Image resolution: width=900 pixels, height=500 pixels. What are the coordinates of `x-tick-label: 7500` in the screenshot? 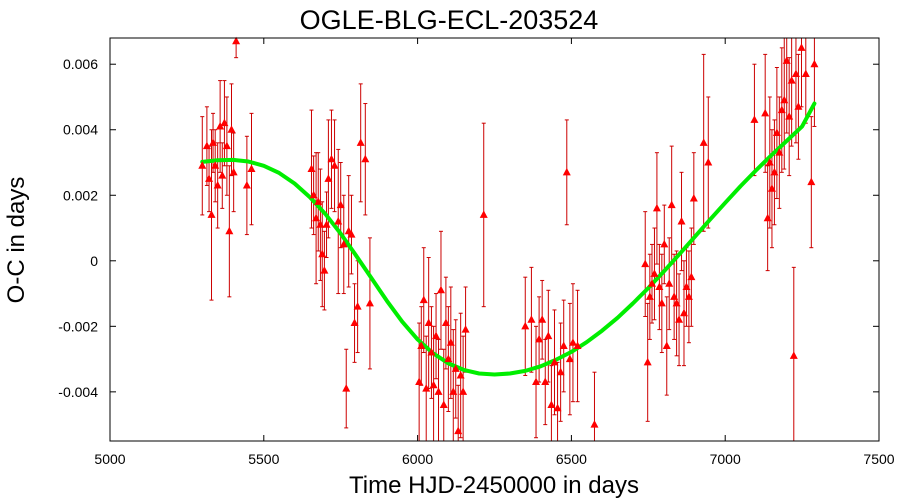 It's located at (878, 459).